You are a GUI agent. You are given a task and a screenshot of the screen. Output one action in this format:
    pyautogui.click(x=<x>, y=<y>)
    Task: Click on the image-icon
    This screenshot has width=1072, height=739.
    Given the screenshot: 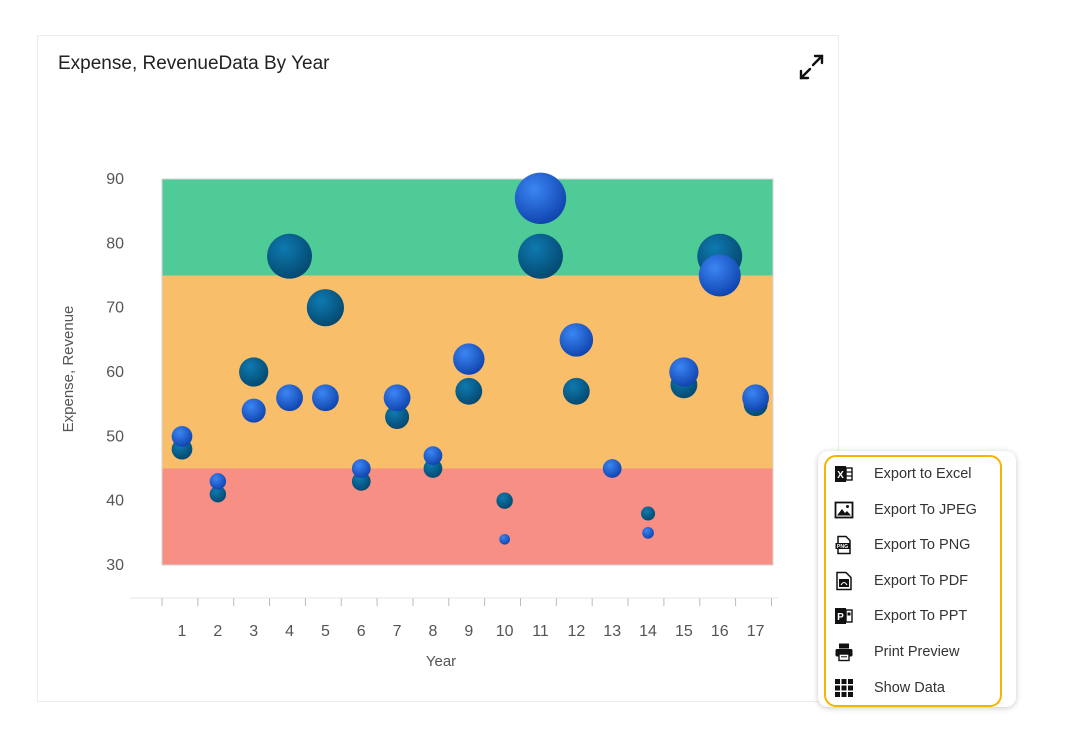 What is the action you would take?
    pyautogui.click(x=844, y=510)
    